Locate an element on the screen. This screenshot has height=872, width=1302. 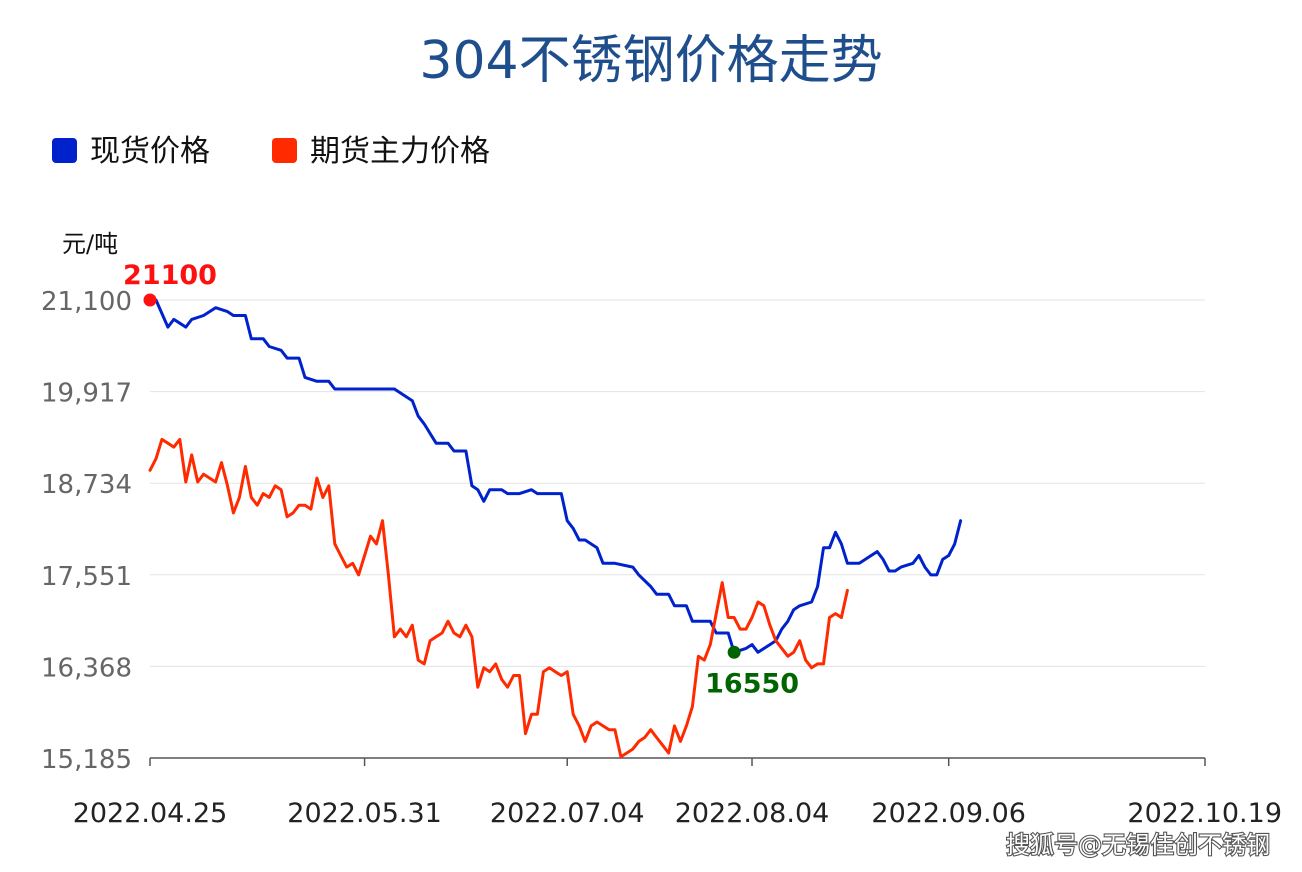
annotation-label-2: 16550 is located at coordinates (752, 683).